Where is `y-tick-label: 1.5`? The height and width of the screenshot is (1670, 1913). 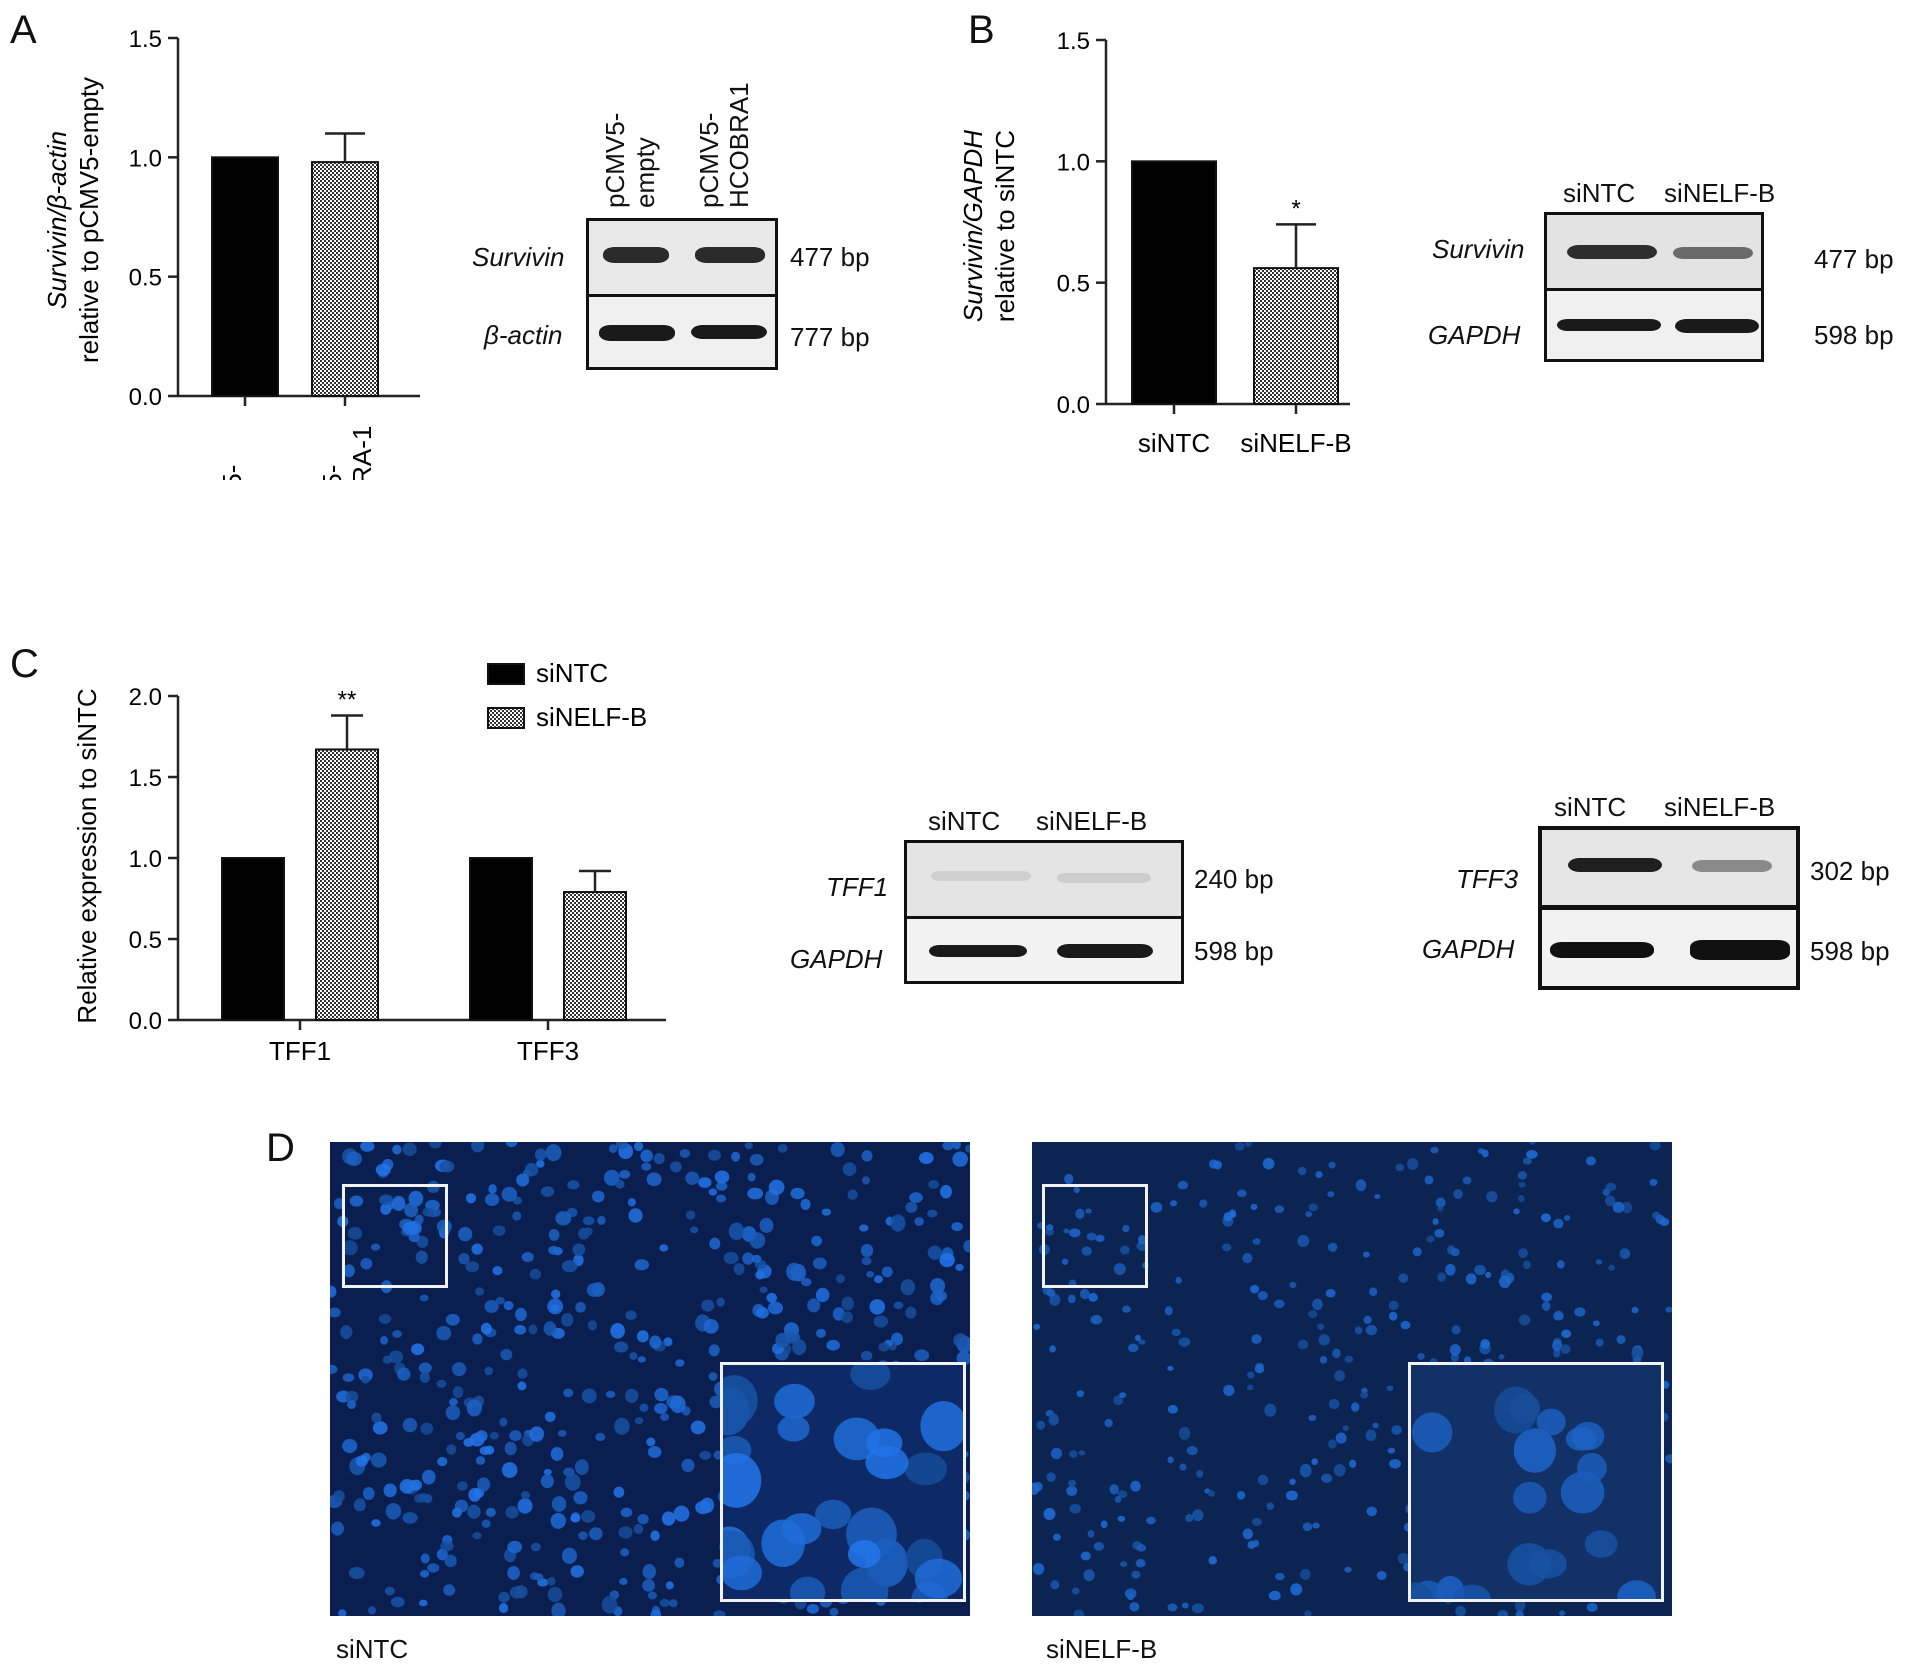
y-tick-label: 1.5 is located at coordinates (145, 778).